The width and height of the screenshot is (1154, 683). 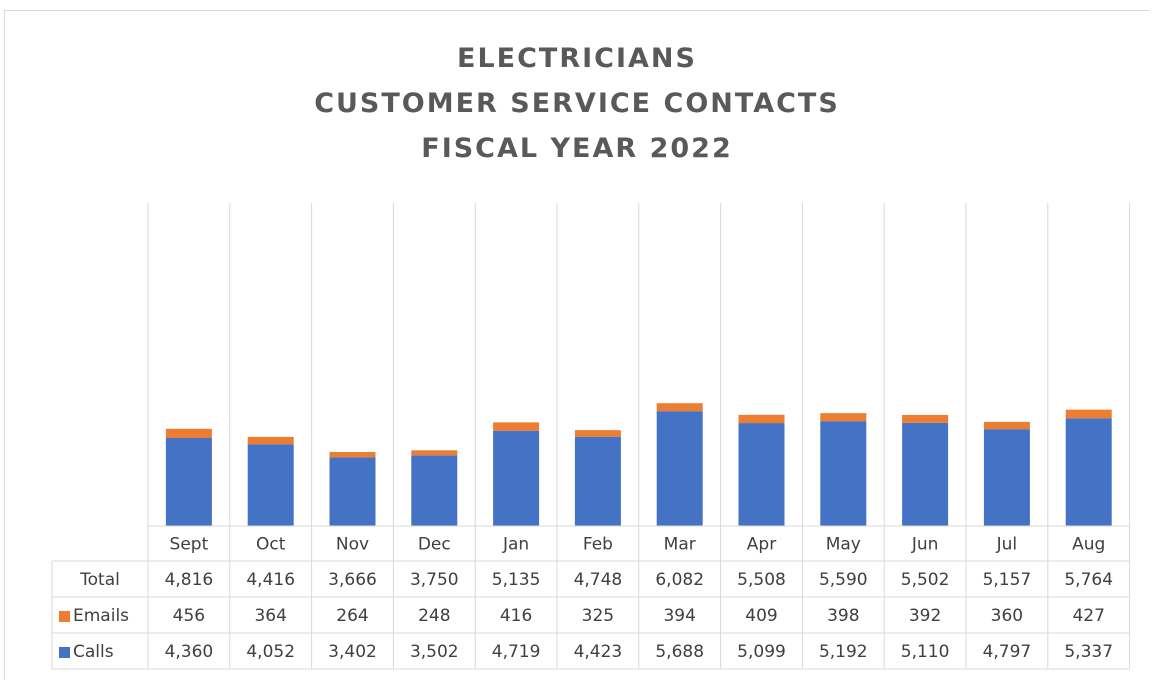 I want to click on category-label-jun: Jun, so click(x=925, y=545).